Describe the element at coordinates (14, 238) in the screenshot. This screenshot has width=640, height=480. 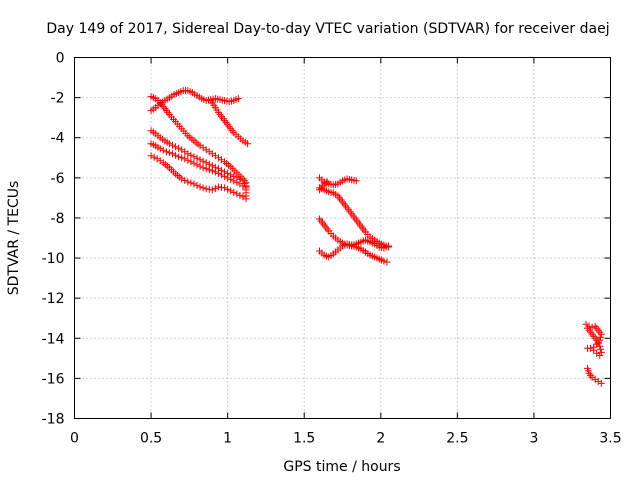
I see `y-axis-label: SDTVAR / TECUs` at that location.